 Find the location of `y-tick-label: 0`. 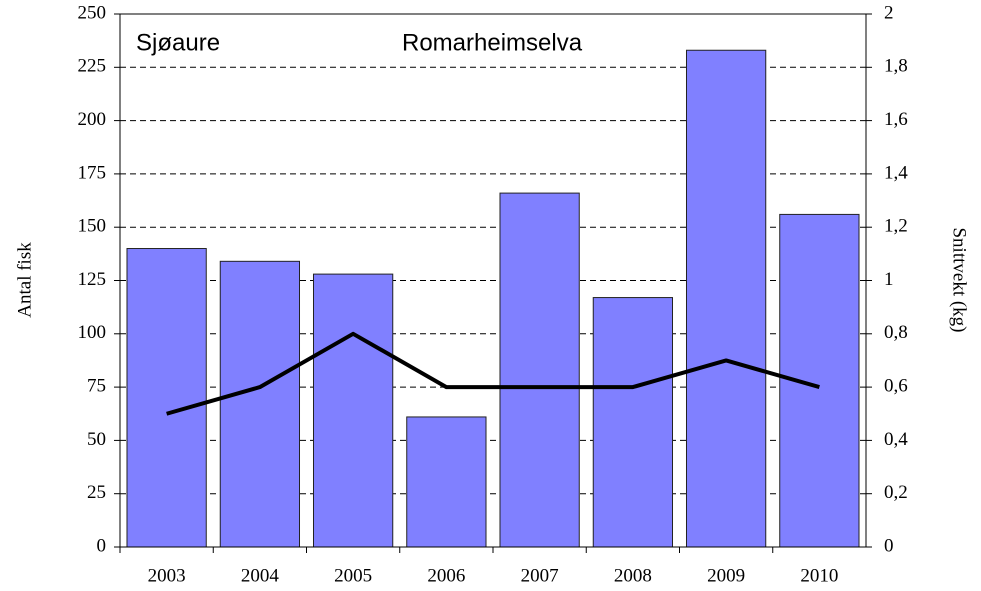

y-tick-label: 0 is located at coordinates (102, 545).